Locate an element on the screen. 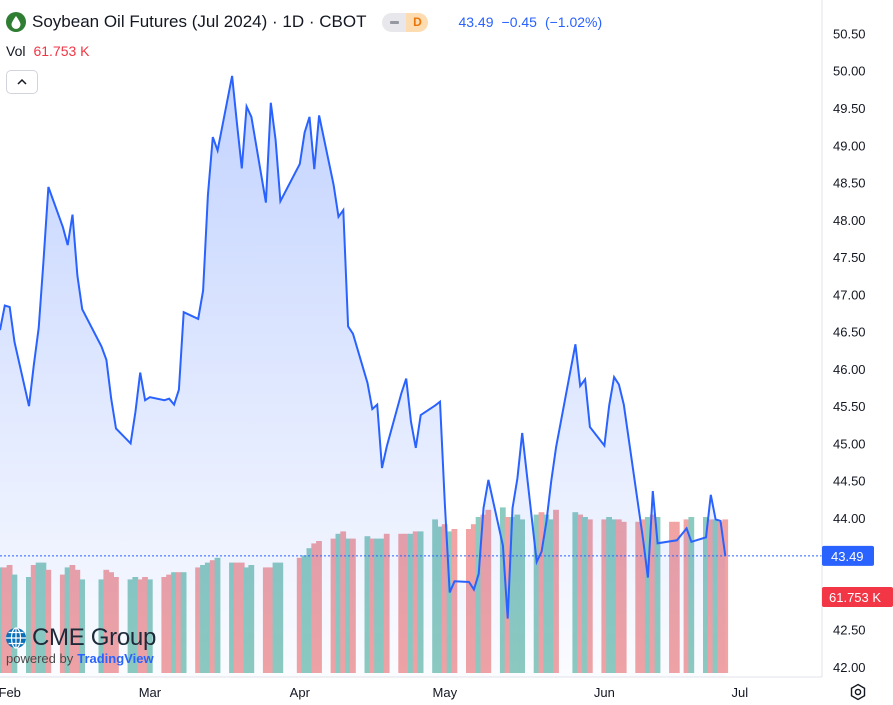 The width and height of the screenshot is (893, 705). volume-tag is located at coordinates (857, 597).